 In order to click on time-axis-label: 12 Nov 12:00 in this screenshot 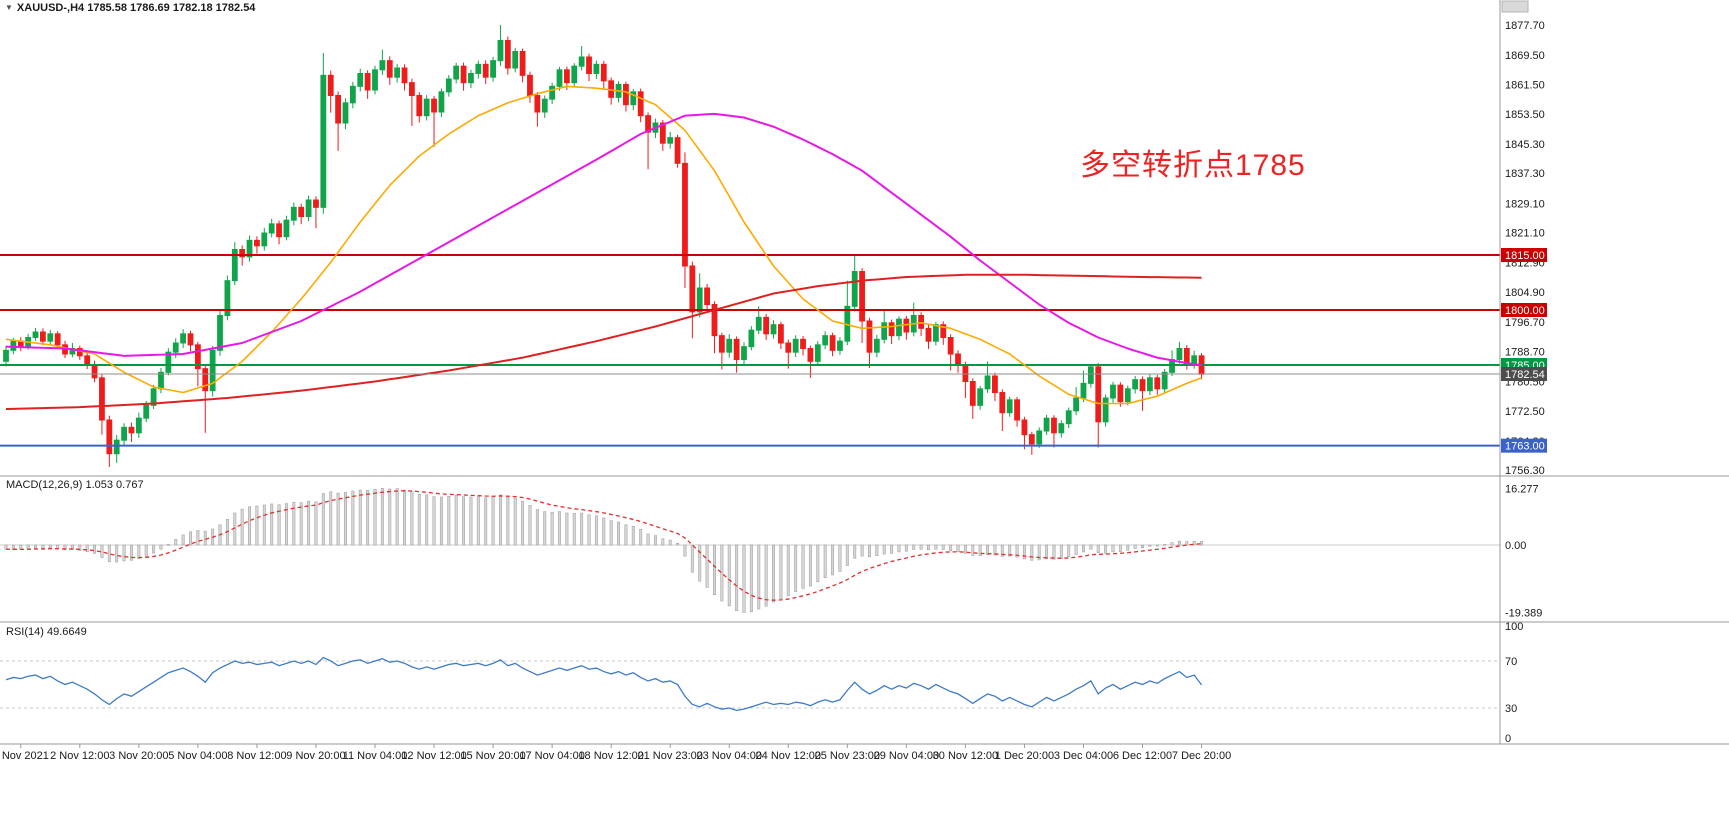, I will do `click(433, 756)`.